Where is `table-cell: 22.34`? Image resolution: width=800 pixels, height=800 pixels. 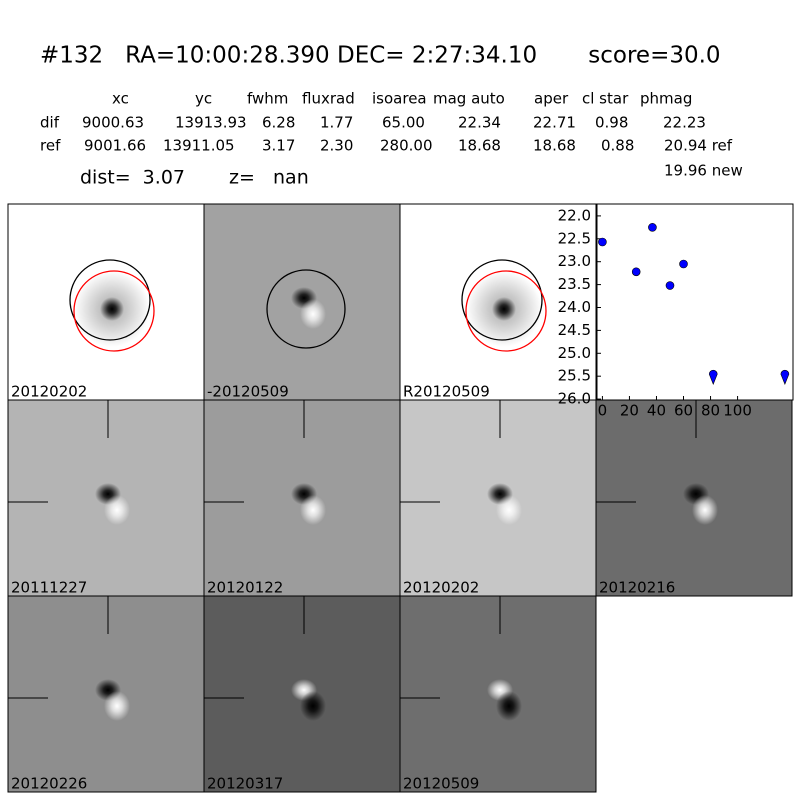 table-cell: 22.34 is located at coordinates (479, 123).